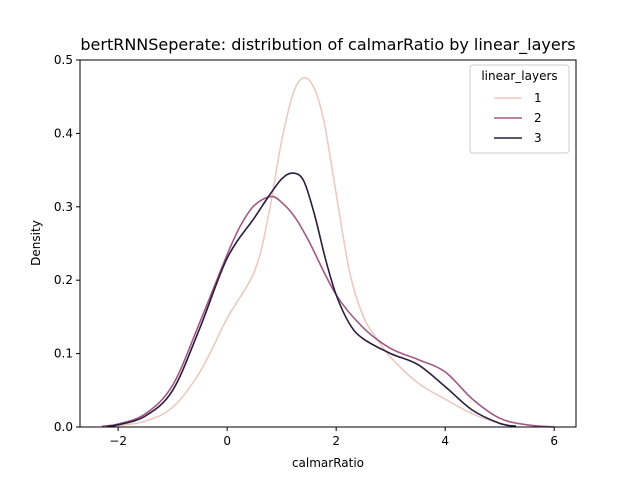 This screenshot has width=640, height=480. Describe the element at coordinates (538, 98) in the screenshot. I see `legend-label-1: 1` at that location.